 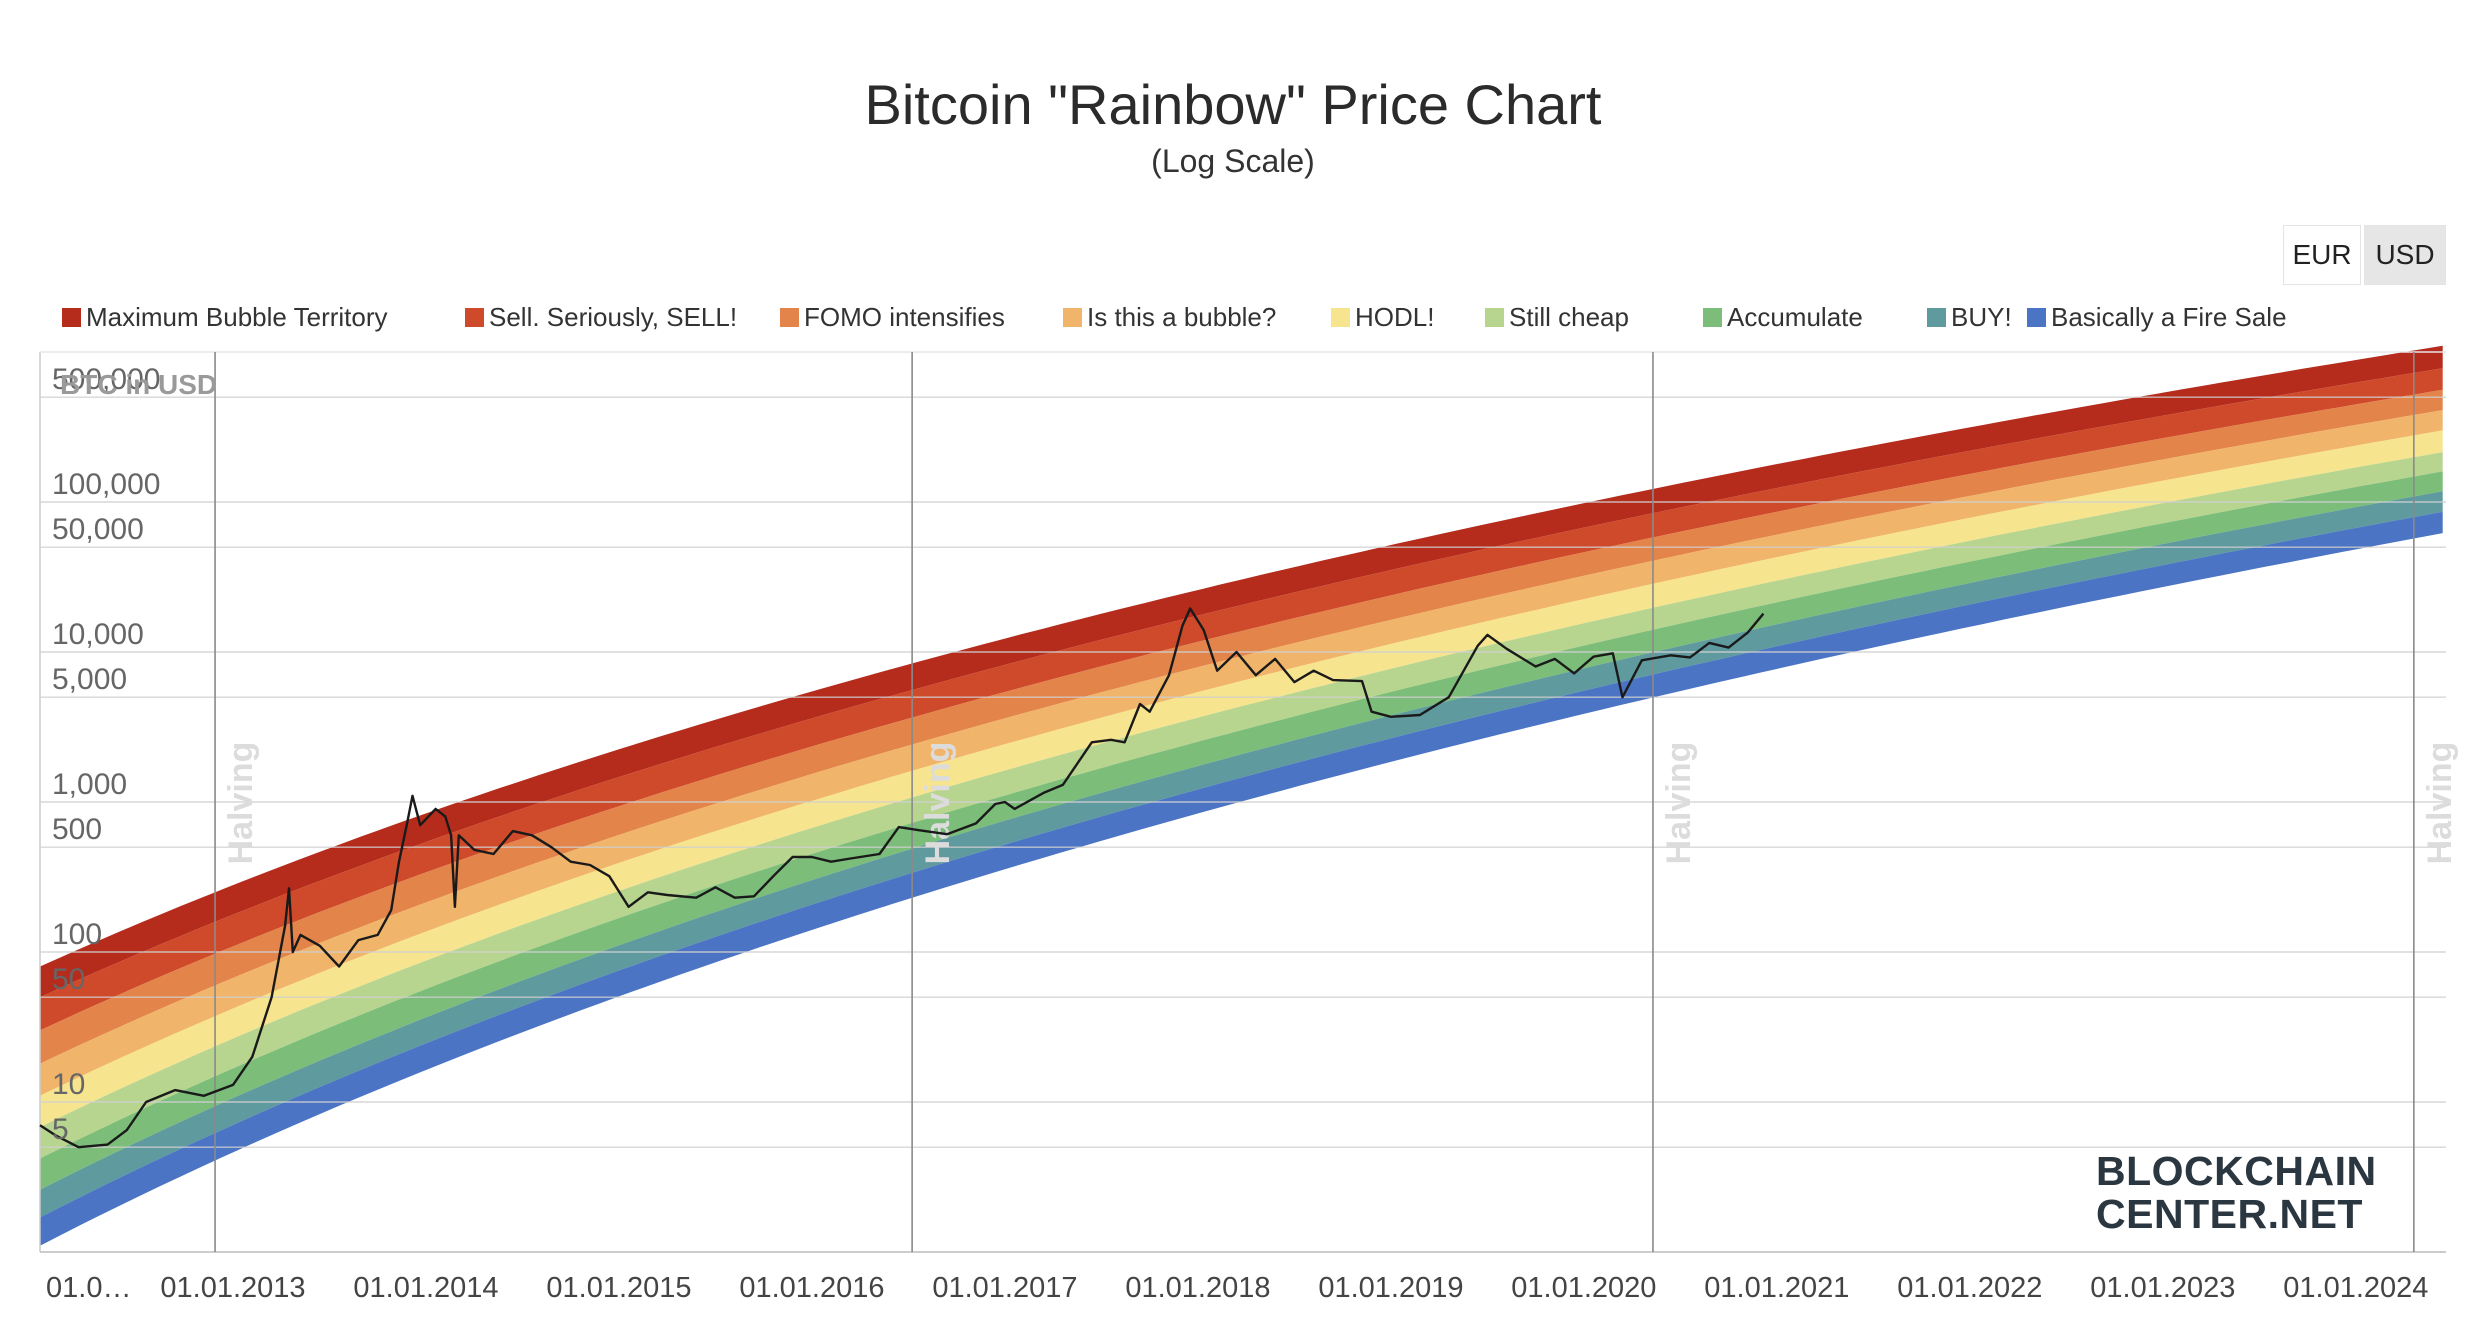 What do you see at coordinates (2322, 255) in the screenshot?
I see `currency-eur-button: EUR` at bounding box center [2322, 255].